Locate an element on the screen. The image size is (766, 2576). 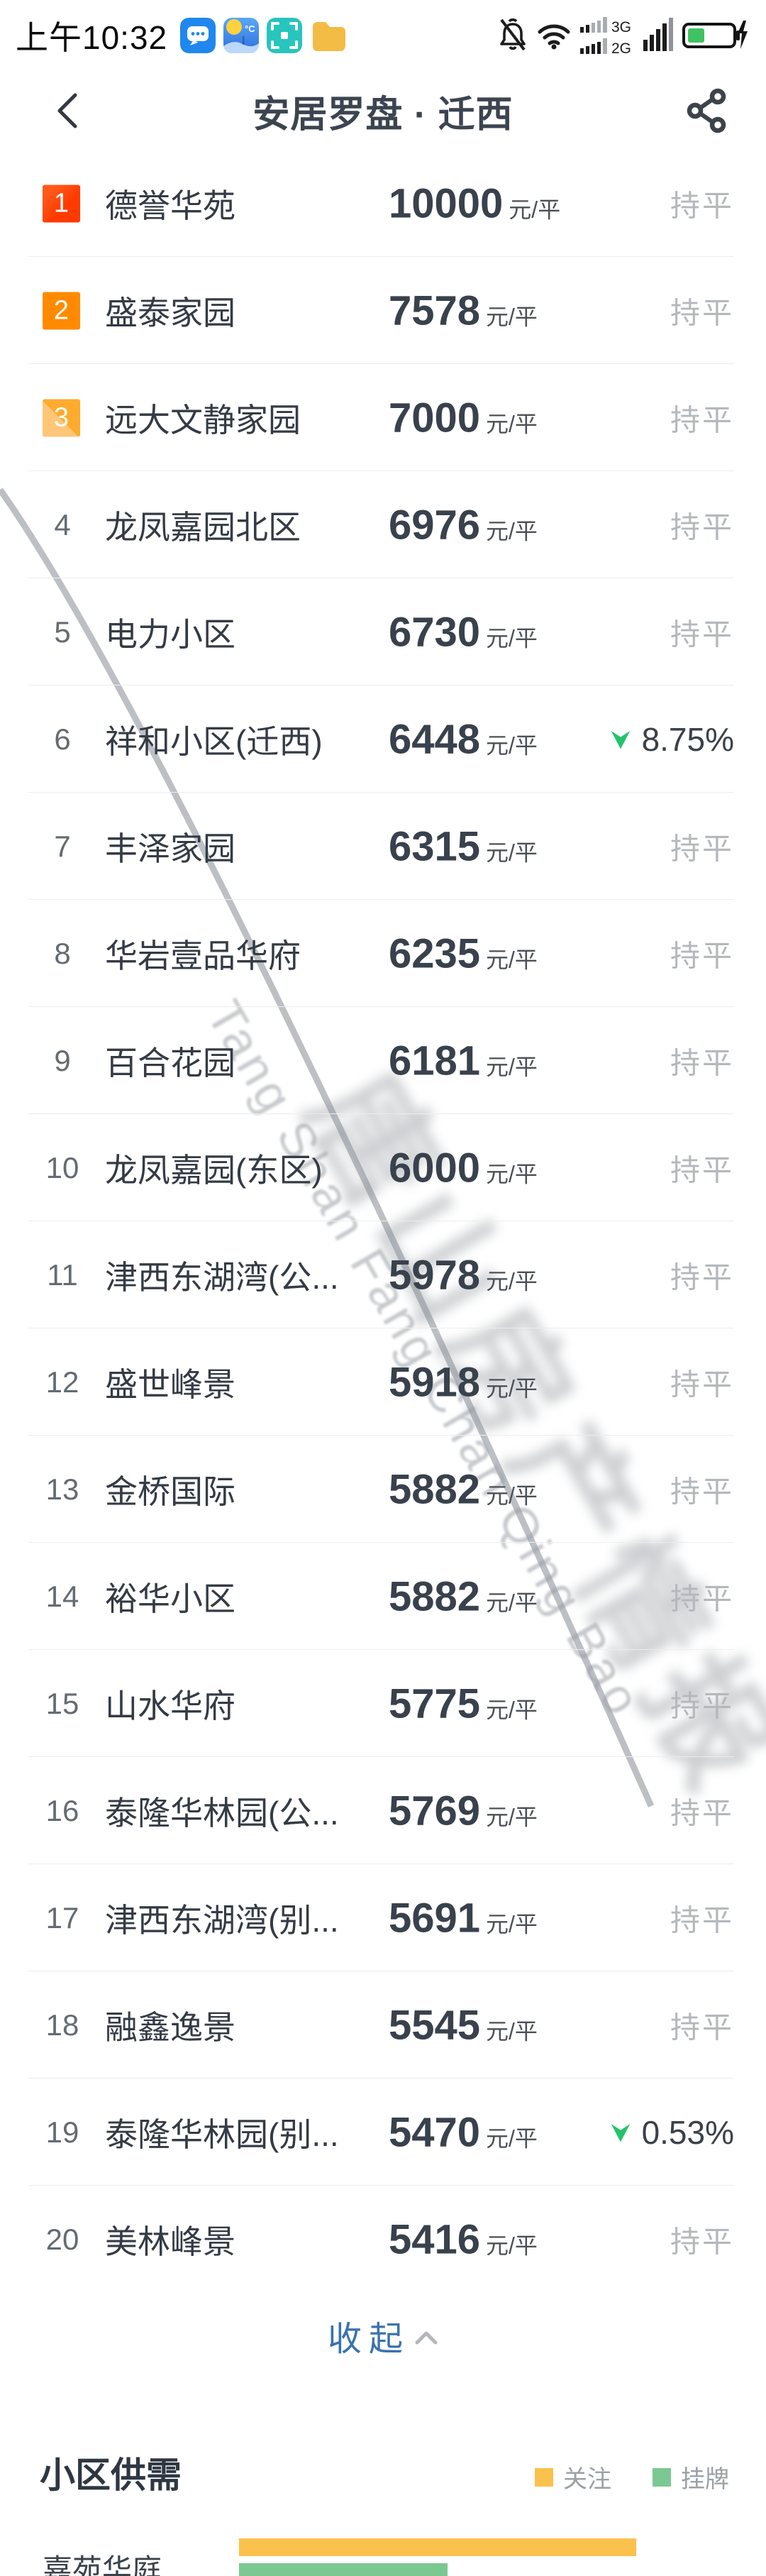
svg-text: 2G is located at coordinates (621, 47).